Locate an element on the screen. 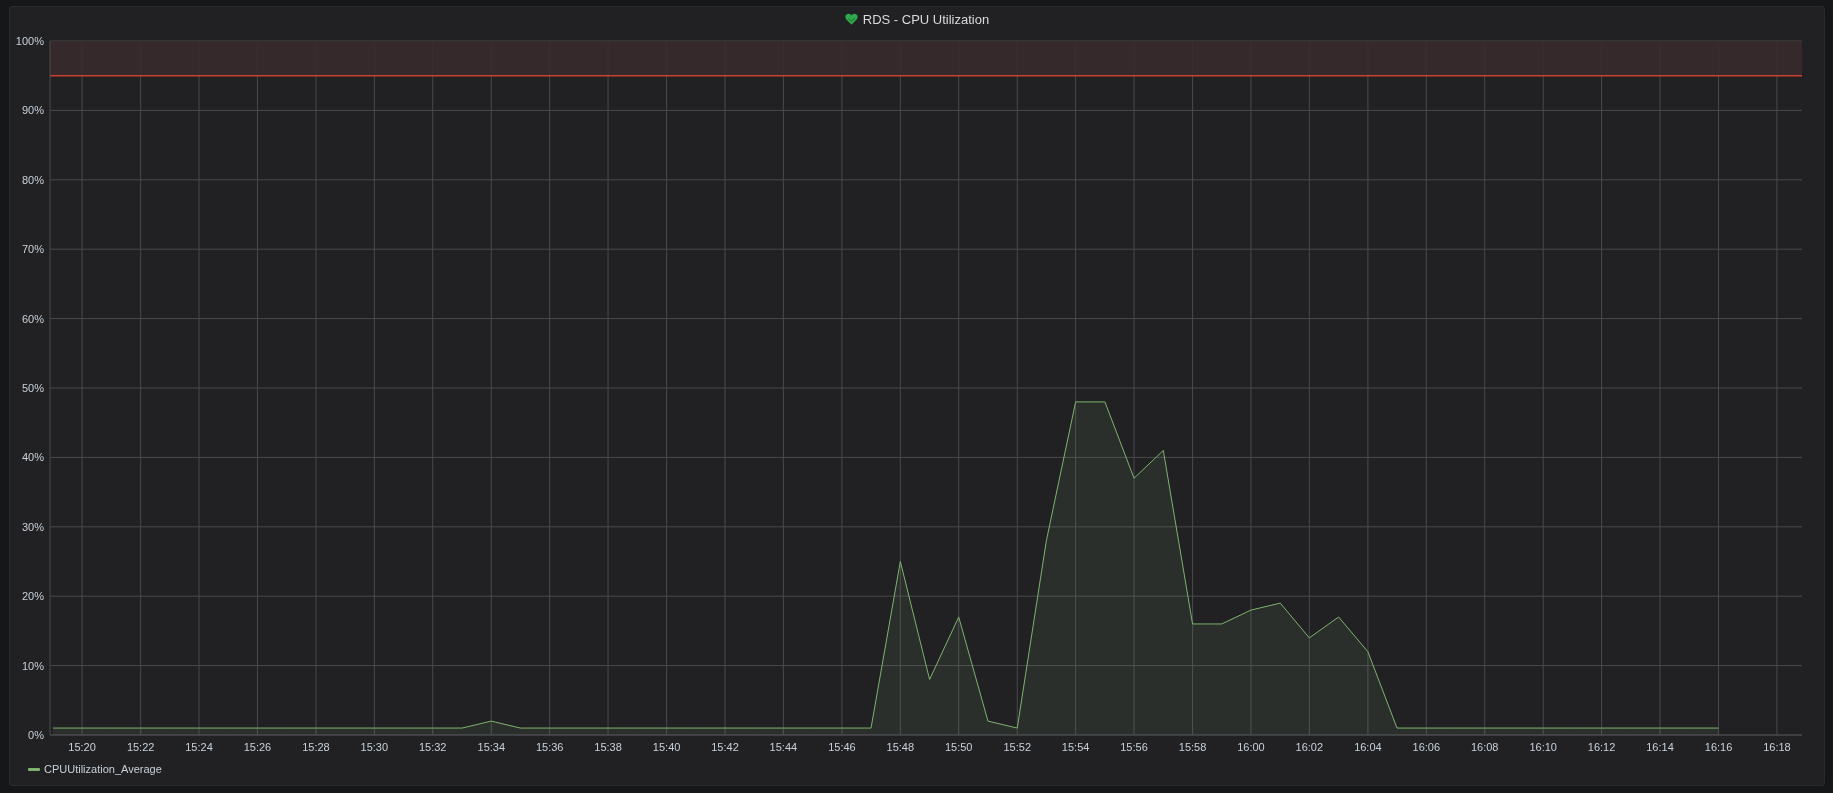 The width and height of the screenshot is (1833, 793). x-tick-label: 16:02 is located at coordinates (1309, 746).